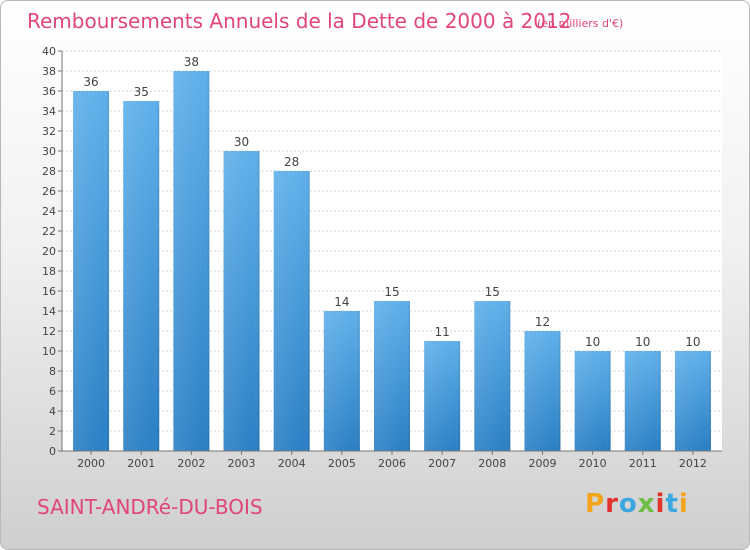 The width and height of the screenshot is (750, 550). Describe the element at coordinates (49, 71) in the screenshot. I see `y-tick-label: 38` at that location.